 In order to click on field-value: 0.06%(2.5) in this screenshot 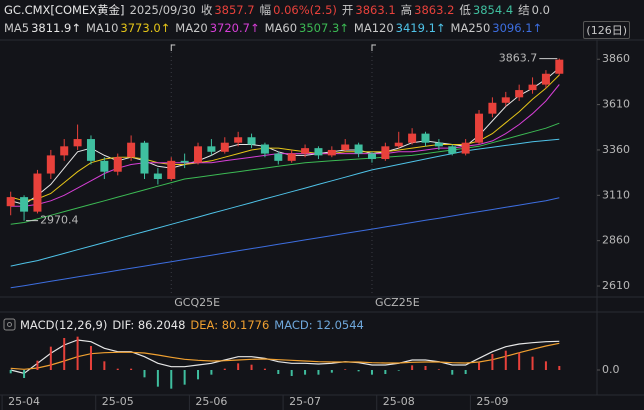, I will do `click(305, 10)`.